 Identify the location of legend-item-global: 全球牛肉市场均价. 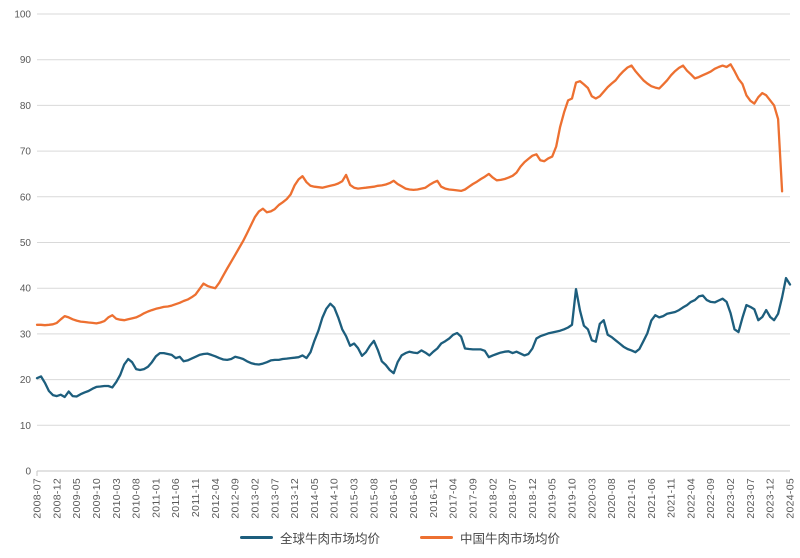
(309, 537).